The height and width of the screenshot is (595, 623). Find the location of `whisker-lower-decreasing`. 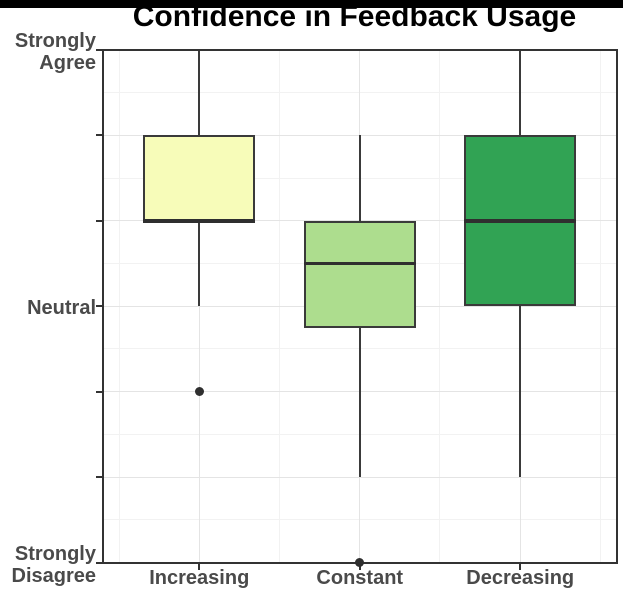

whisker-lower-decreasing is located at coordinates (520, 392).